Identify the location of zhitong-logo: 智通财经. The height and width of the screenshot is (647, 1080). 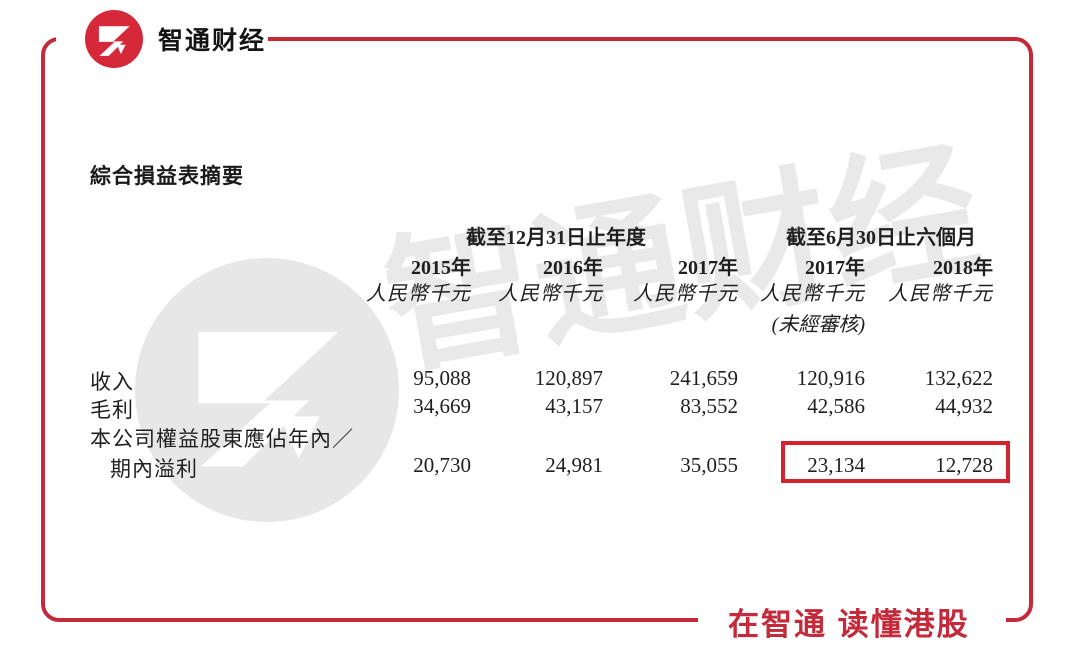
(175, 39).